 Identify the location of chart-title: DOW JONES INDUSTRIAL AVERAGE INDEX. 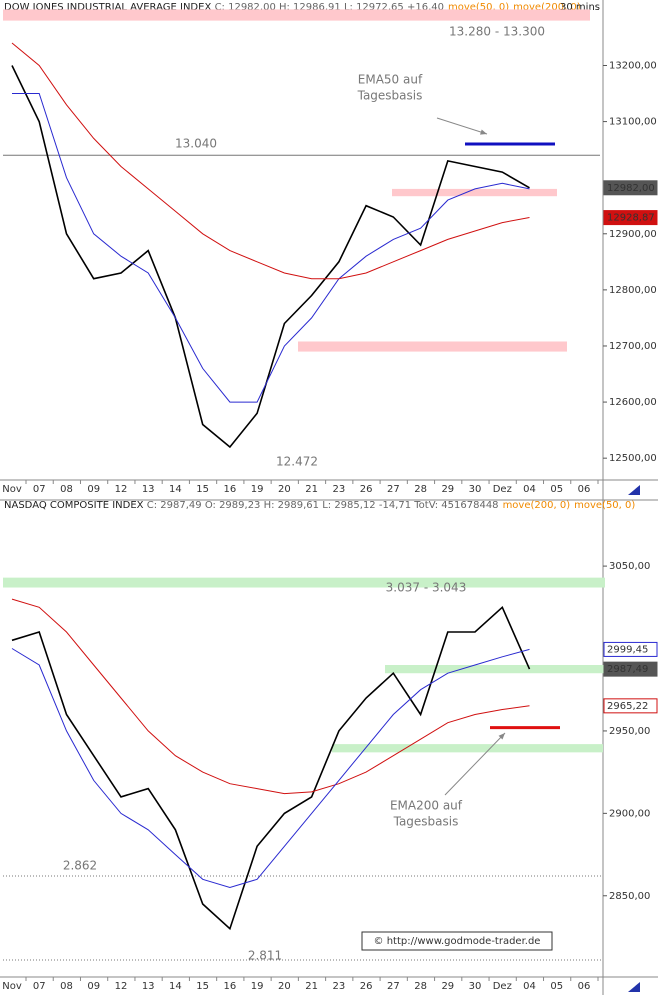
(107, 7).